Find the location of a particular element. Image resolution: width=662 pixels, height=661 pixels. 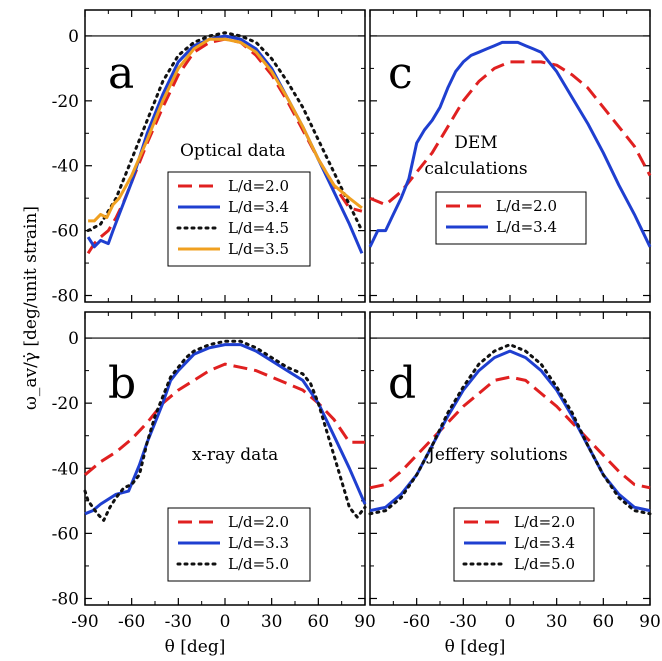

legend: L/d=2.0 L/d=3.4 L/d=5.0 is located at coordinates (524, 544).